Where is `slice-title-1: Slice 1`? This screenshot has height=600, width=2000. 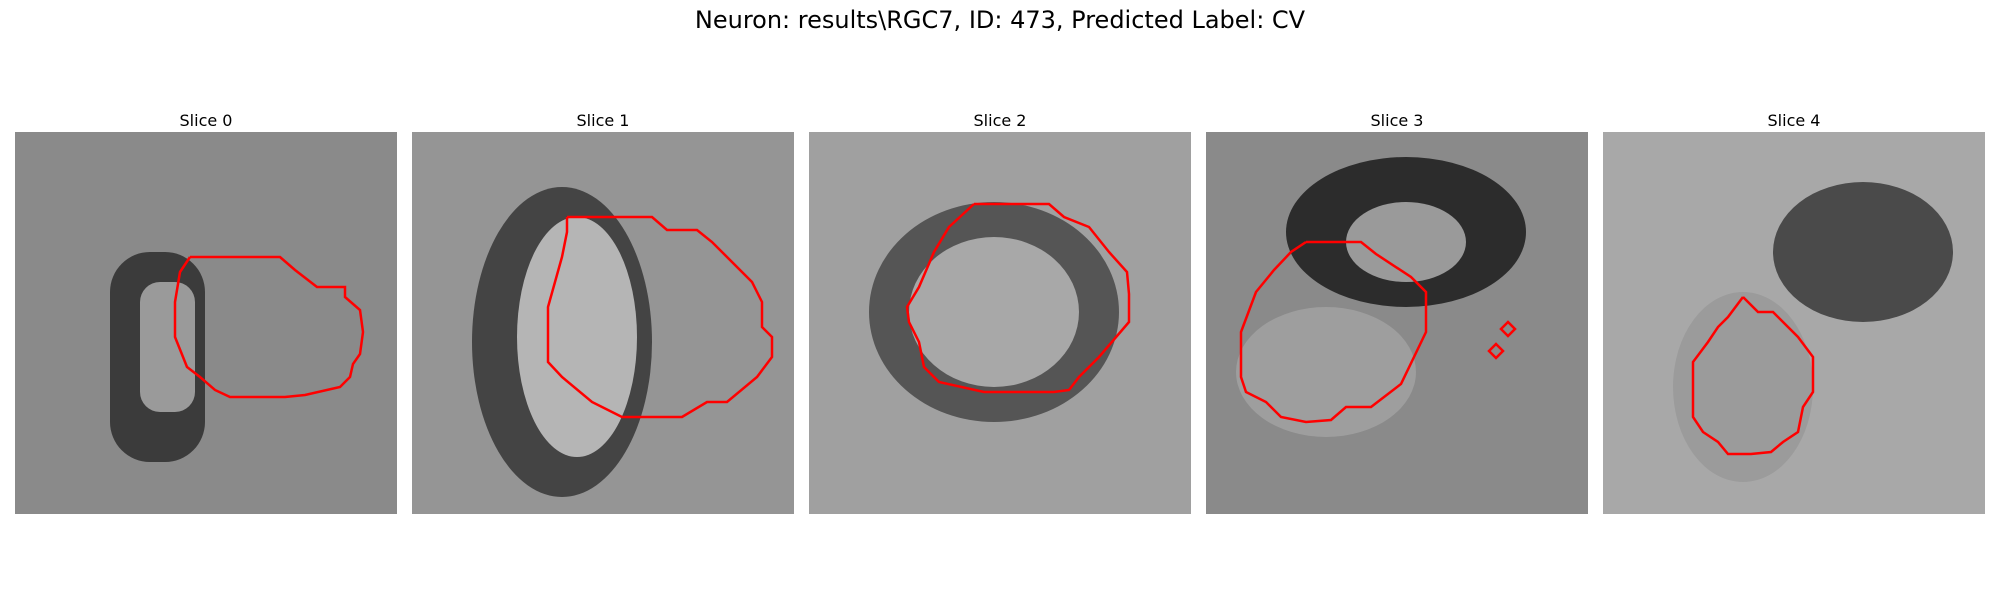 slice-title-1: Slice 1 is located at coordinates (603, 120).